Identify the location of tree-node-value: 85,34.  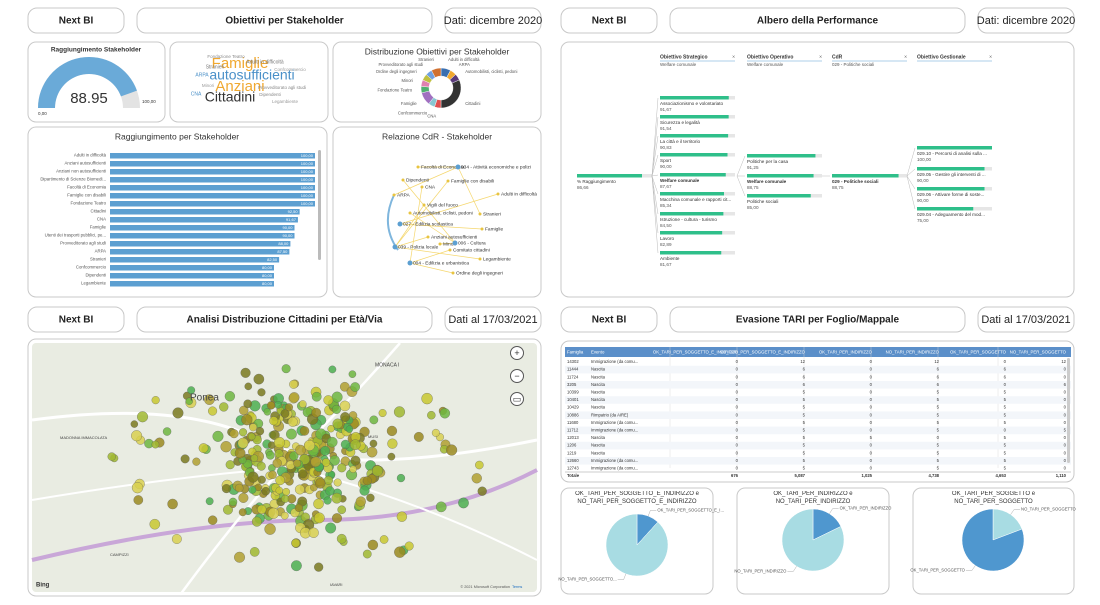
(666, 205).